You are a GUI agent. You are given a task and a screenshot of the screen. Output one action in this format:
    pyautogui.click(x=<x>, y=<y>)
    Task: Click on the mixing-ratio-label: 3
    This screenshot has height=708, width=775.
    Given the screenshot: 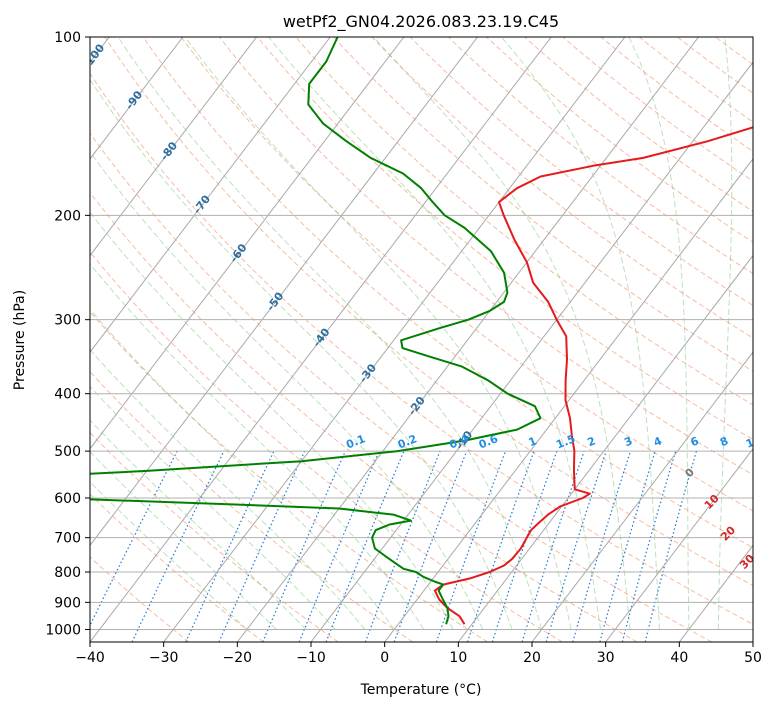 What is the action you would take?
    pyautogui.click(x=628, y=441)
    